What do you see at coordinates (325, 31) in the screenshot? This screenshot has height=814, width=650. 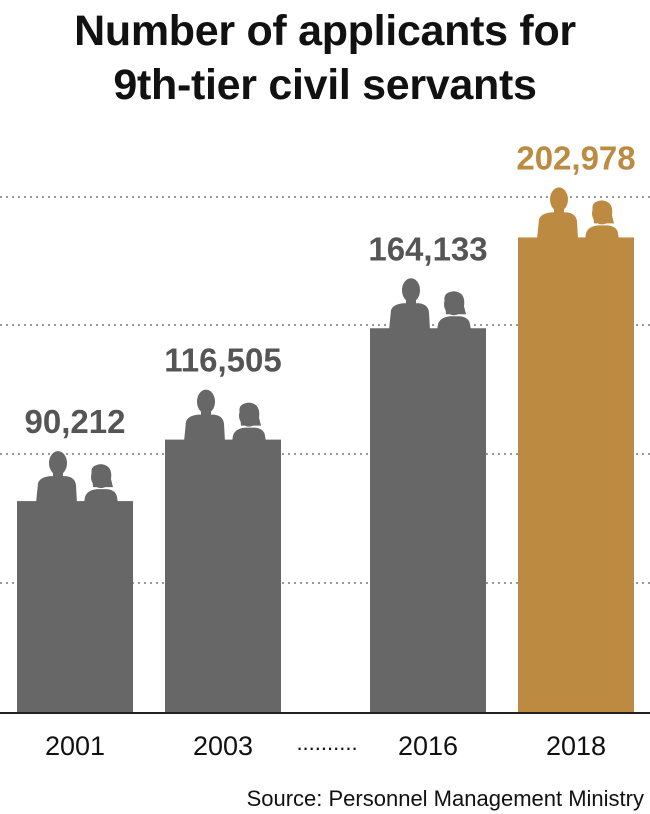 I see `title-line-1: Number of applicants for` at bounding box center [325, 31].